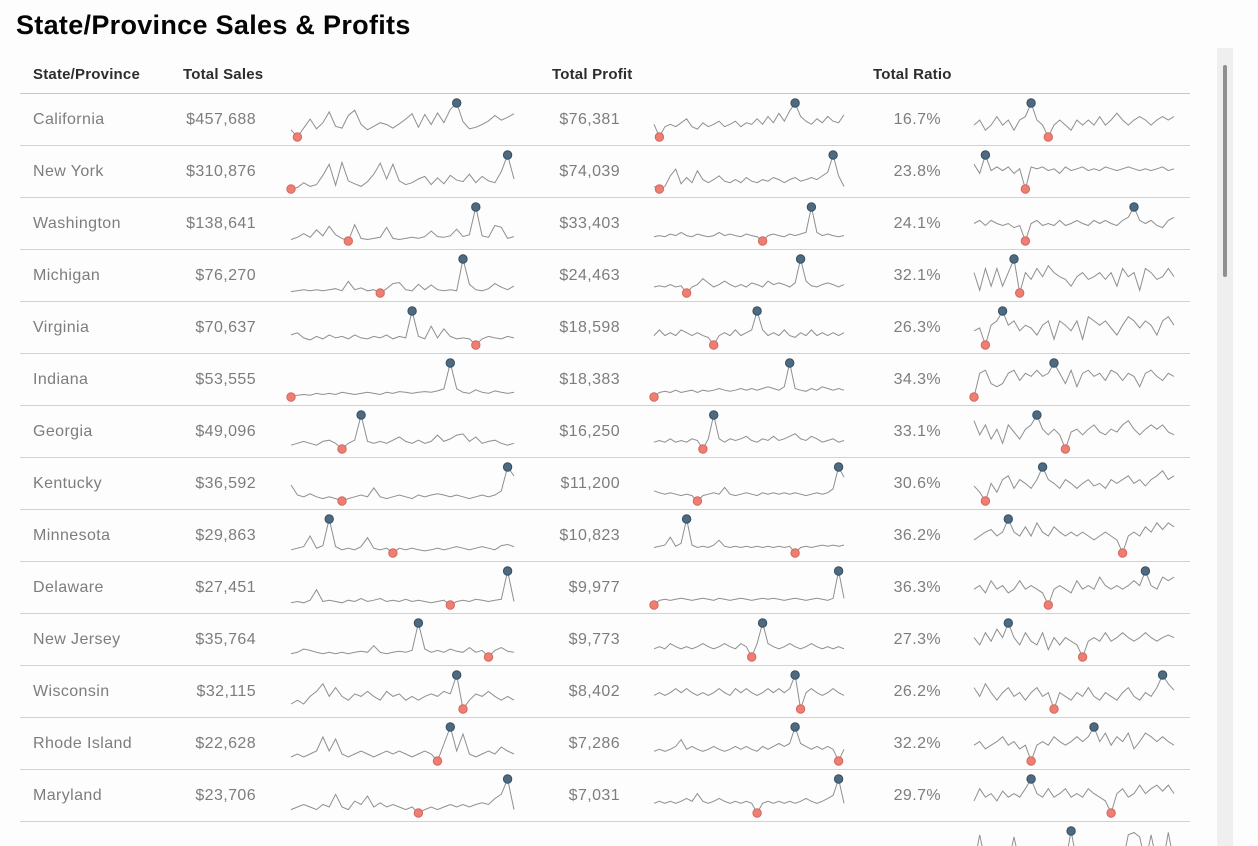 The width and height of the screenshot is (1258, 846). I want to click on vertical-scrollbar-thumb, so click(1225, 171).